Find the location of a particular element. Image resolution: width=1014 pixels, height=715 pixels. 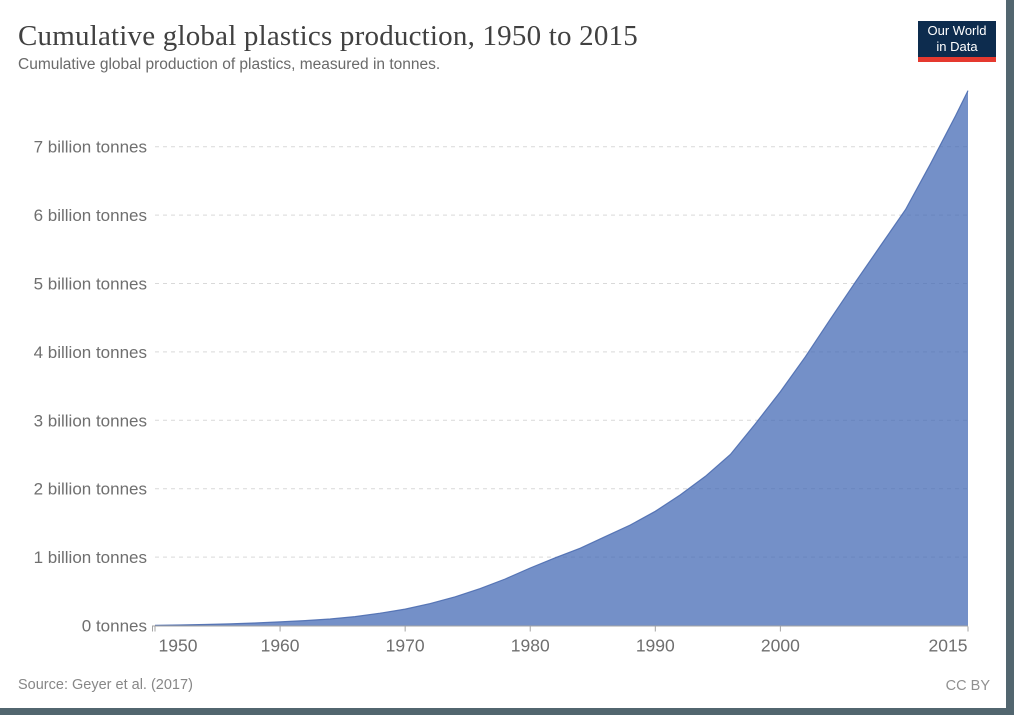

y-axis-label: 3 billion tonnes is located at coordinates (90, 420).